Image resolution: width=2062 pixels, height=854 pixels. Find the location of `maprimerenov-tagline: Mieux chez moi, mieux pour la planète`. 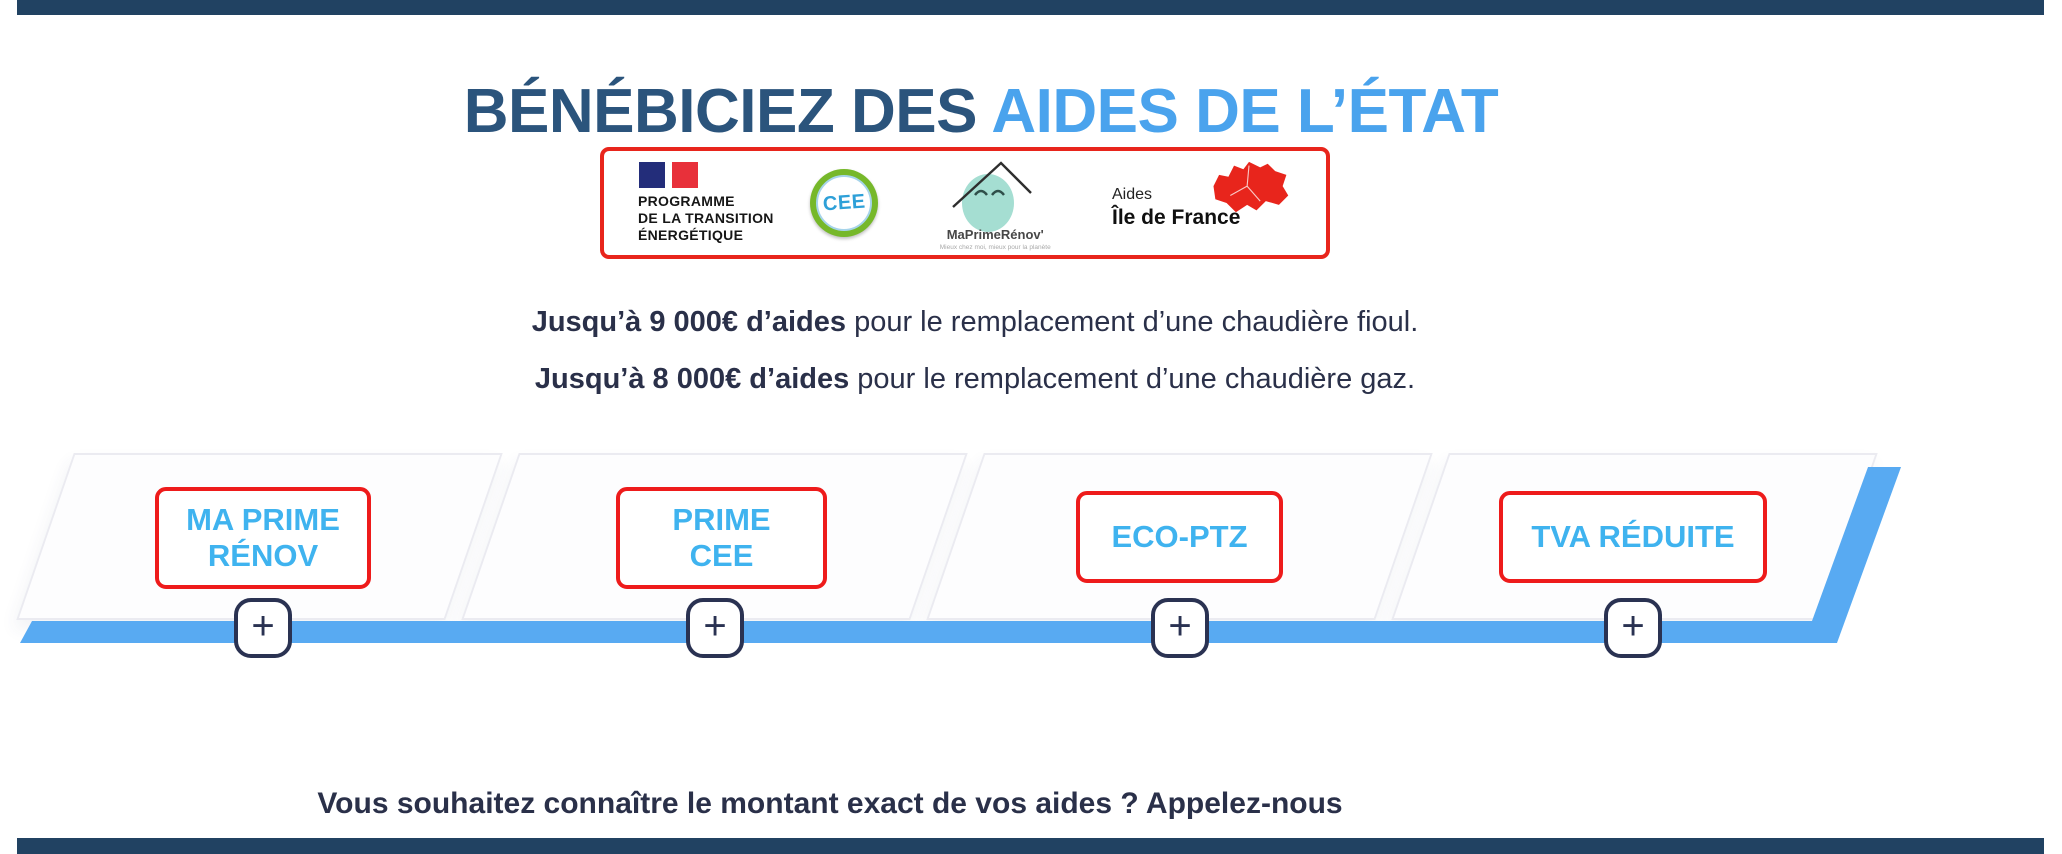

maprimerenov-tagline: Mieux chez moi, mieux pour la planète is located at coordinates (995, 247).